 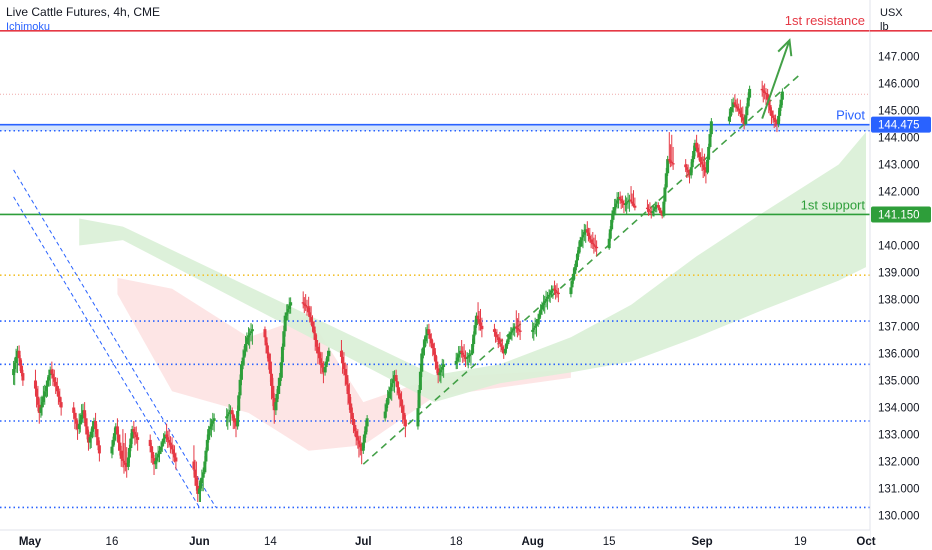 What do you see at coordinates (435, 127) in the screenshot?
I see `pivot-zone` at bounding box center [435, 127].